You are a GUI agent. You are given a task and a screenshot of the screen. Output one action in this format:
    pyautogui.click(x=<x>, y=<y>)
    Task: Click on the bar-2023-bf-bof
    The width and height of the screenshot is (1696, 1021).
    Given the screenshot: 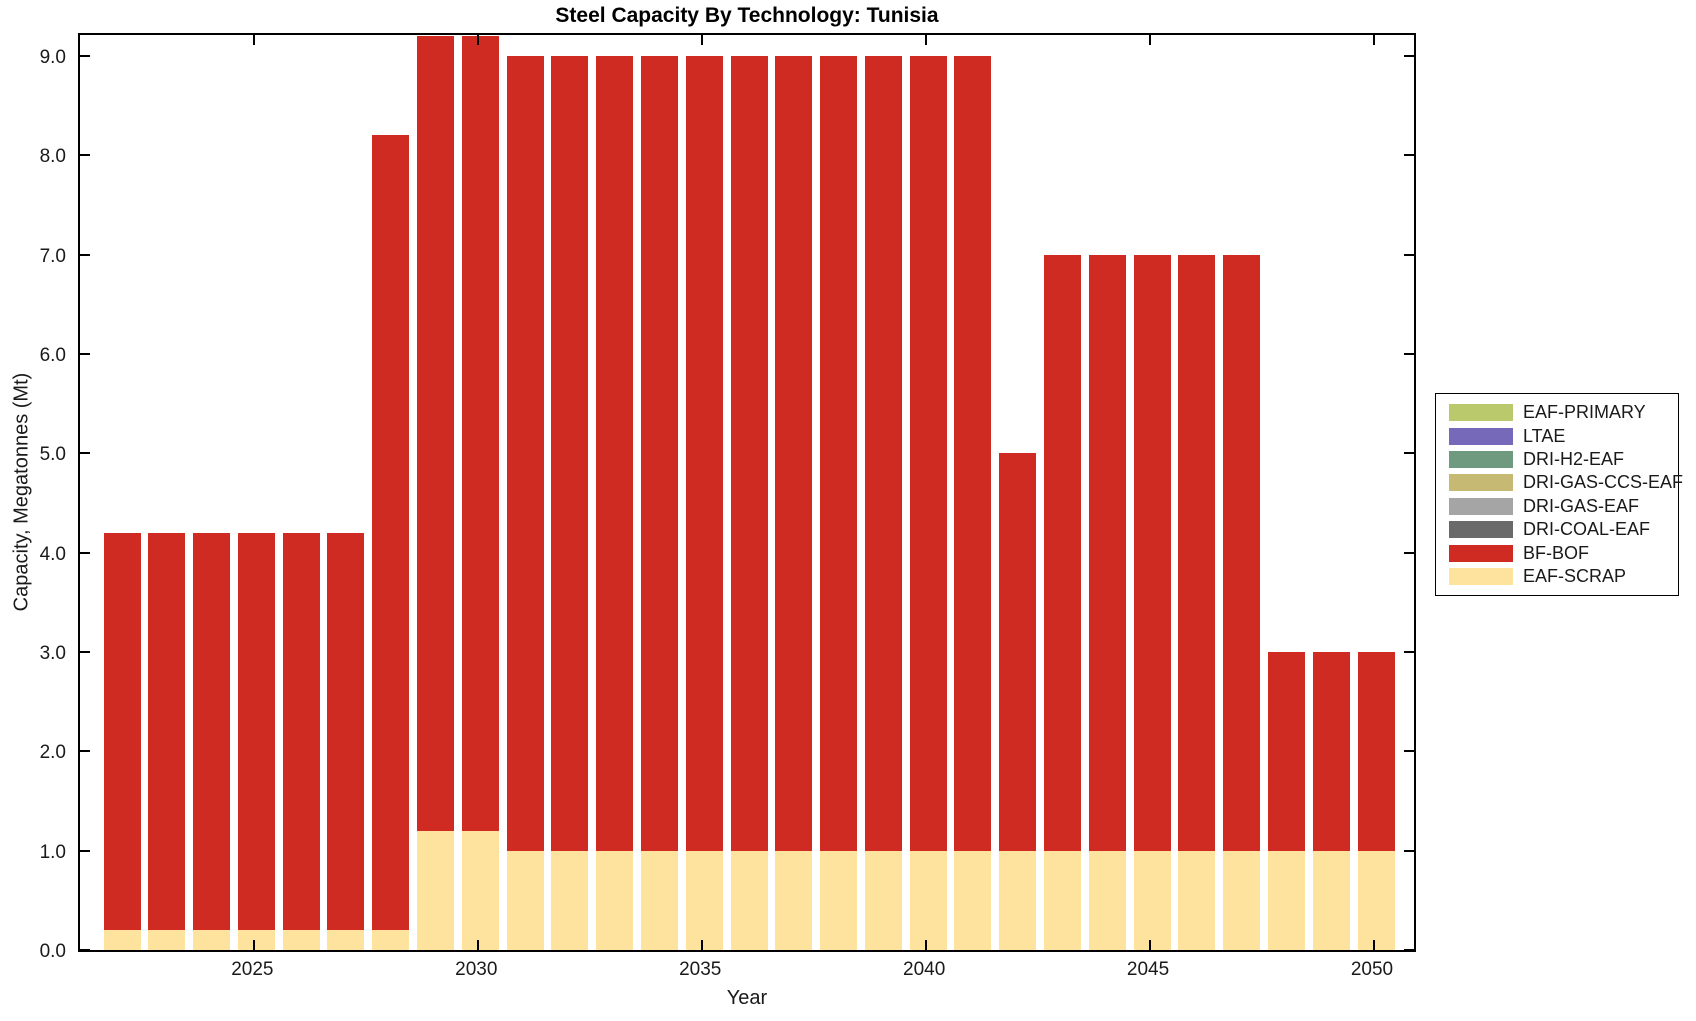 What is the action you would take?
    pyautogui.click(x=167, y=731)
    